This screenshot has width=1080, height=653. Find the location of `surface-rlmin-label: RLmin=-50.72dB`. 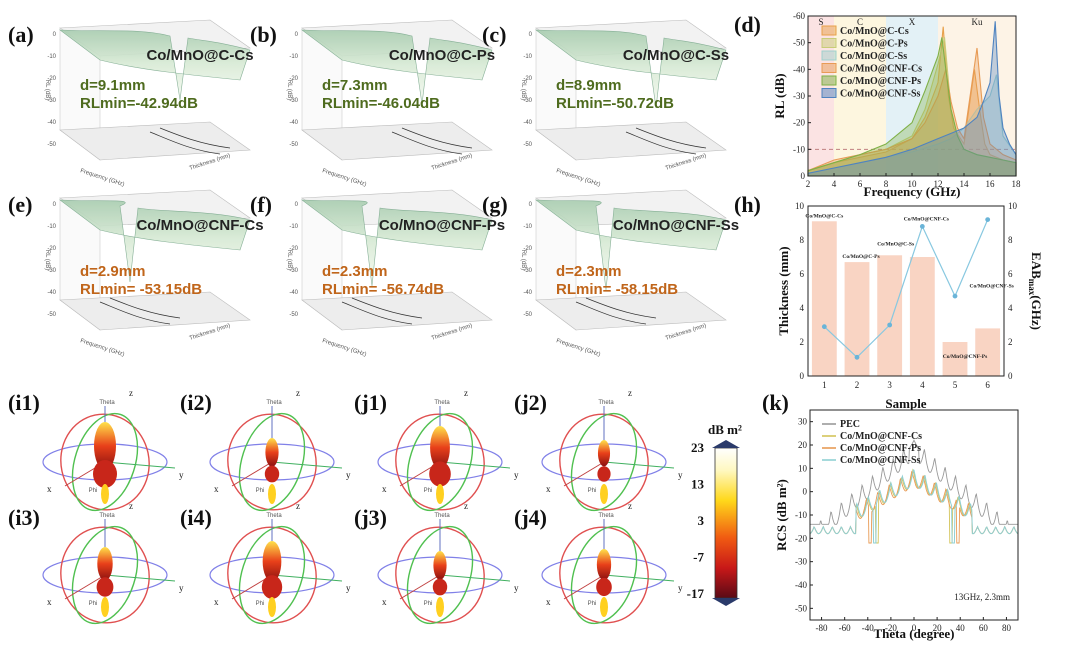

surface-rlmin-label: RLmin=-50.72dB is located at coordinates (615, 103).